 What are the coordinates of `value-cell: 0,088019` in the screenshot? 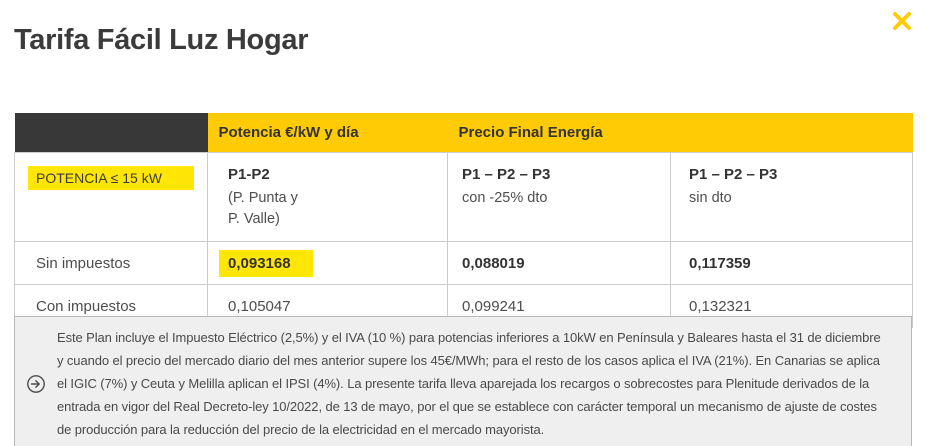 It's located at (559, 263).